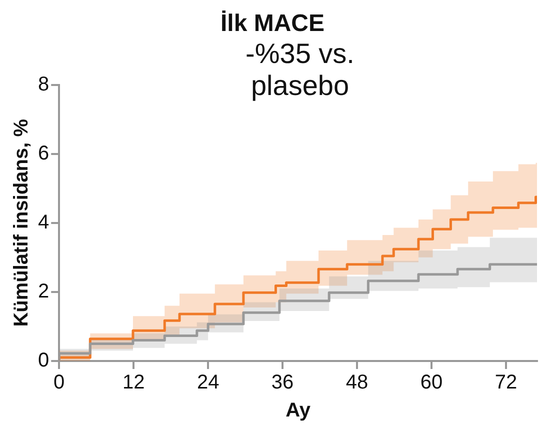 This screenshot has width=539, height=433. I want to click on x-tick-label: 36, so click(282, 383).